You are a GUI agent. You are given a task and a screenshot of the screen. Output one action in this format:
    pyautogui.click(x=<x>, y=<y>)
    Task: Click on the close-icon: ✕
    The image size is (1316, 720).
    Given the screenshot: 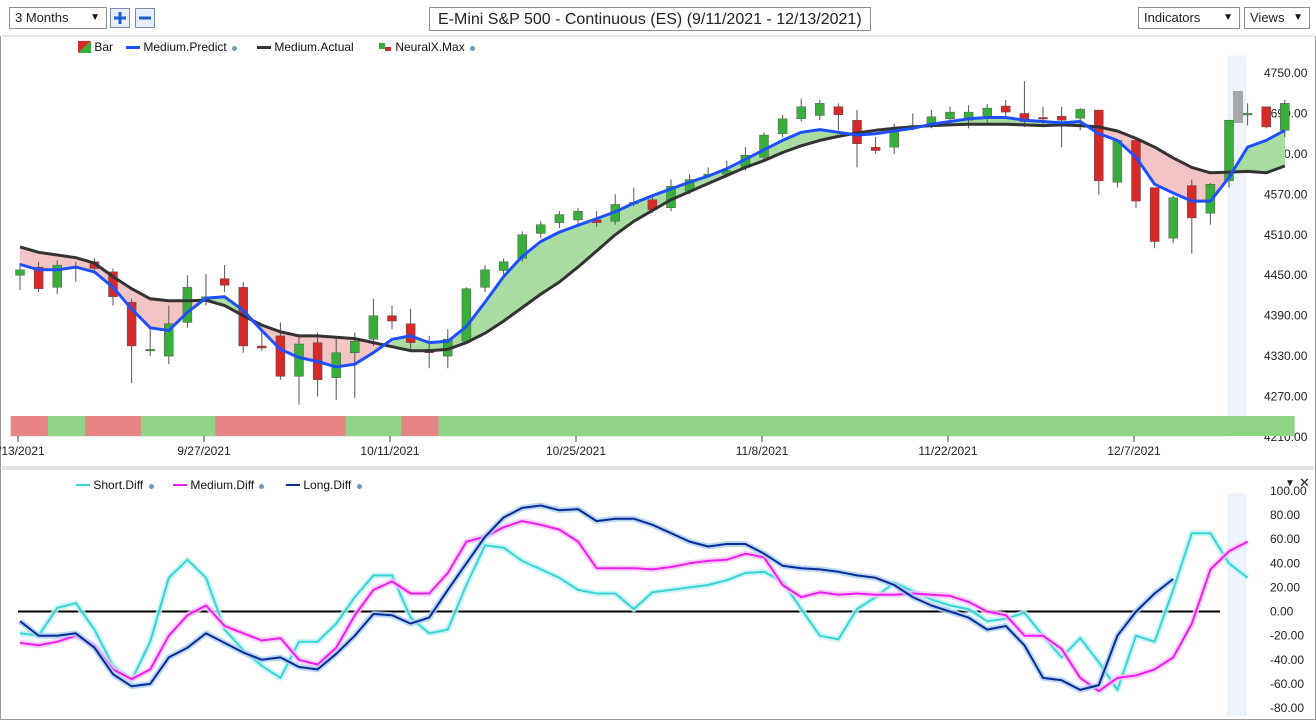 What is the action you would take?
    pyautogui.click(x=1304, y=482)
    